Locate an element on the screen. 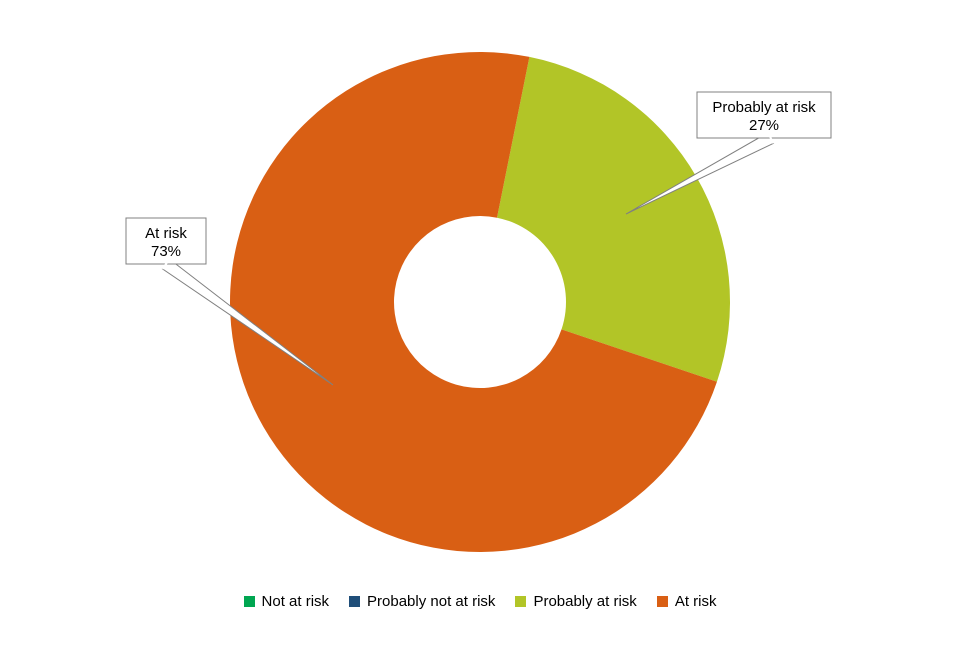  legend-label-probably-not-at-risk: Probably not at risk is located at coordinates (431, 601).